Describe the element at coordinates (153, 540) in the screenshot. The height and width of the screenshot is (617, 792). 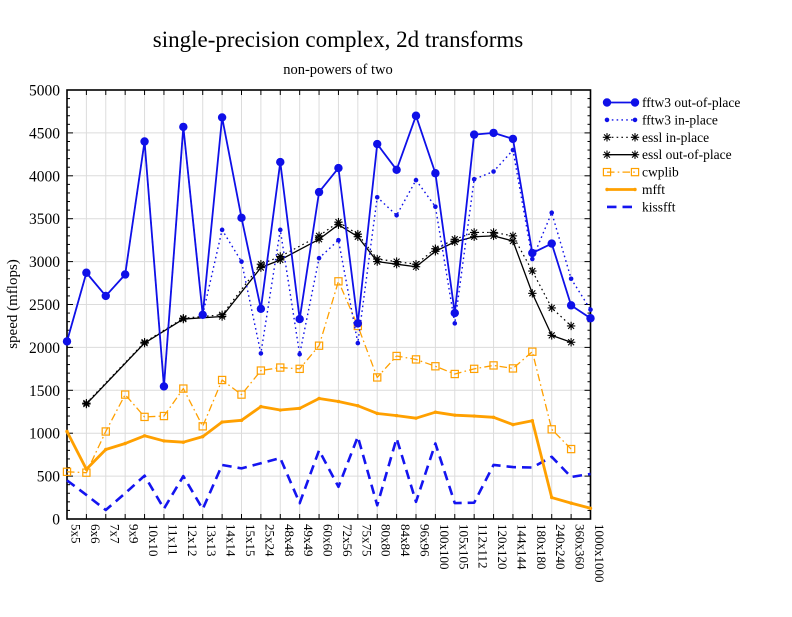
I see `x-tick-label: 10x10` at that location.